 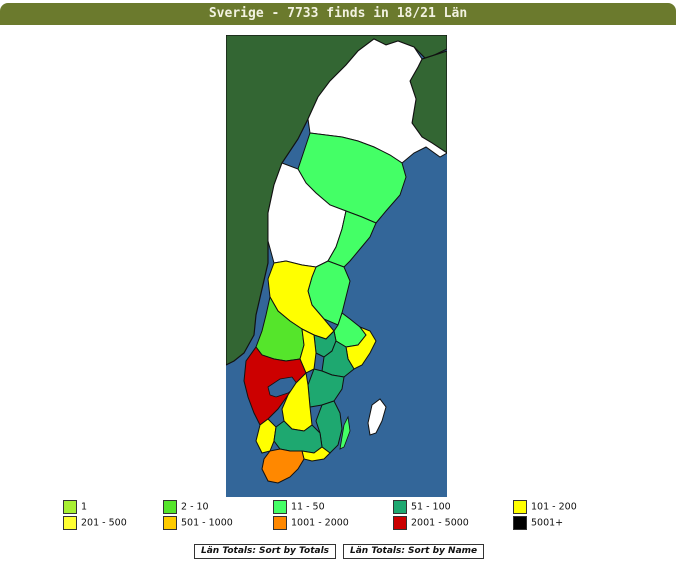 What do you see at coordinates (84, 507) in the screenshot?
I see `legend-label: 1` at bounding box center [84, 507].